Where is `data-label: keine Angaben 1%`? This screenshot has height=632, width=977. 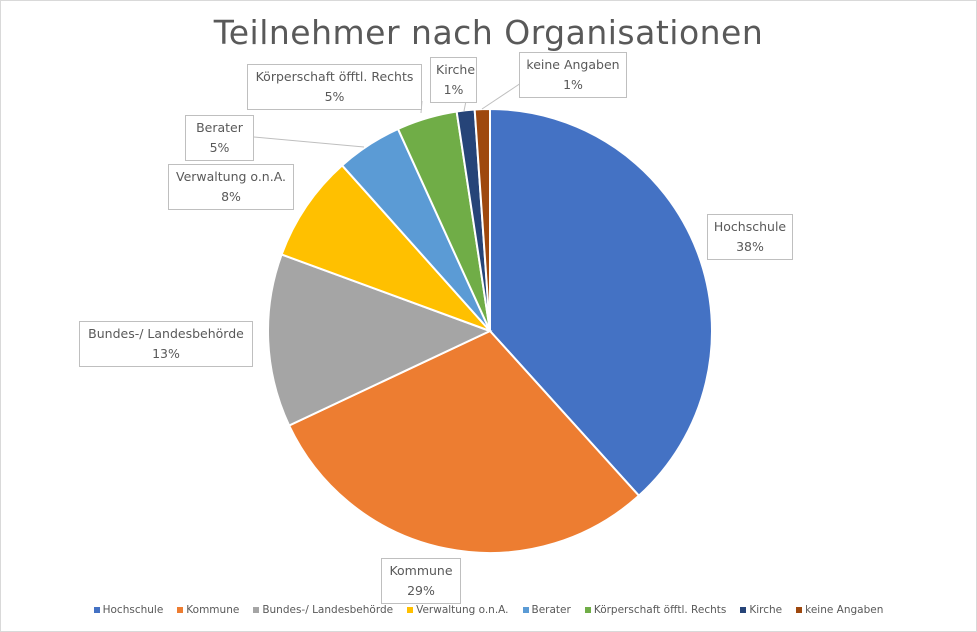 data-label: keine Angaben 1% is located at coordinates (573, 75).